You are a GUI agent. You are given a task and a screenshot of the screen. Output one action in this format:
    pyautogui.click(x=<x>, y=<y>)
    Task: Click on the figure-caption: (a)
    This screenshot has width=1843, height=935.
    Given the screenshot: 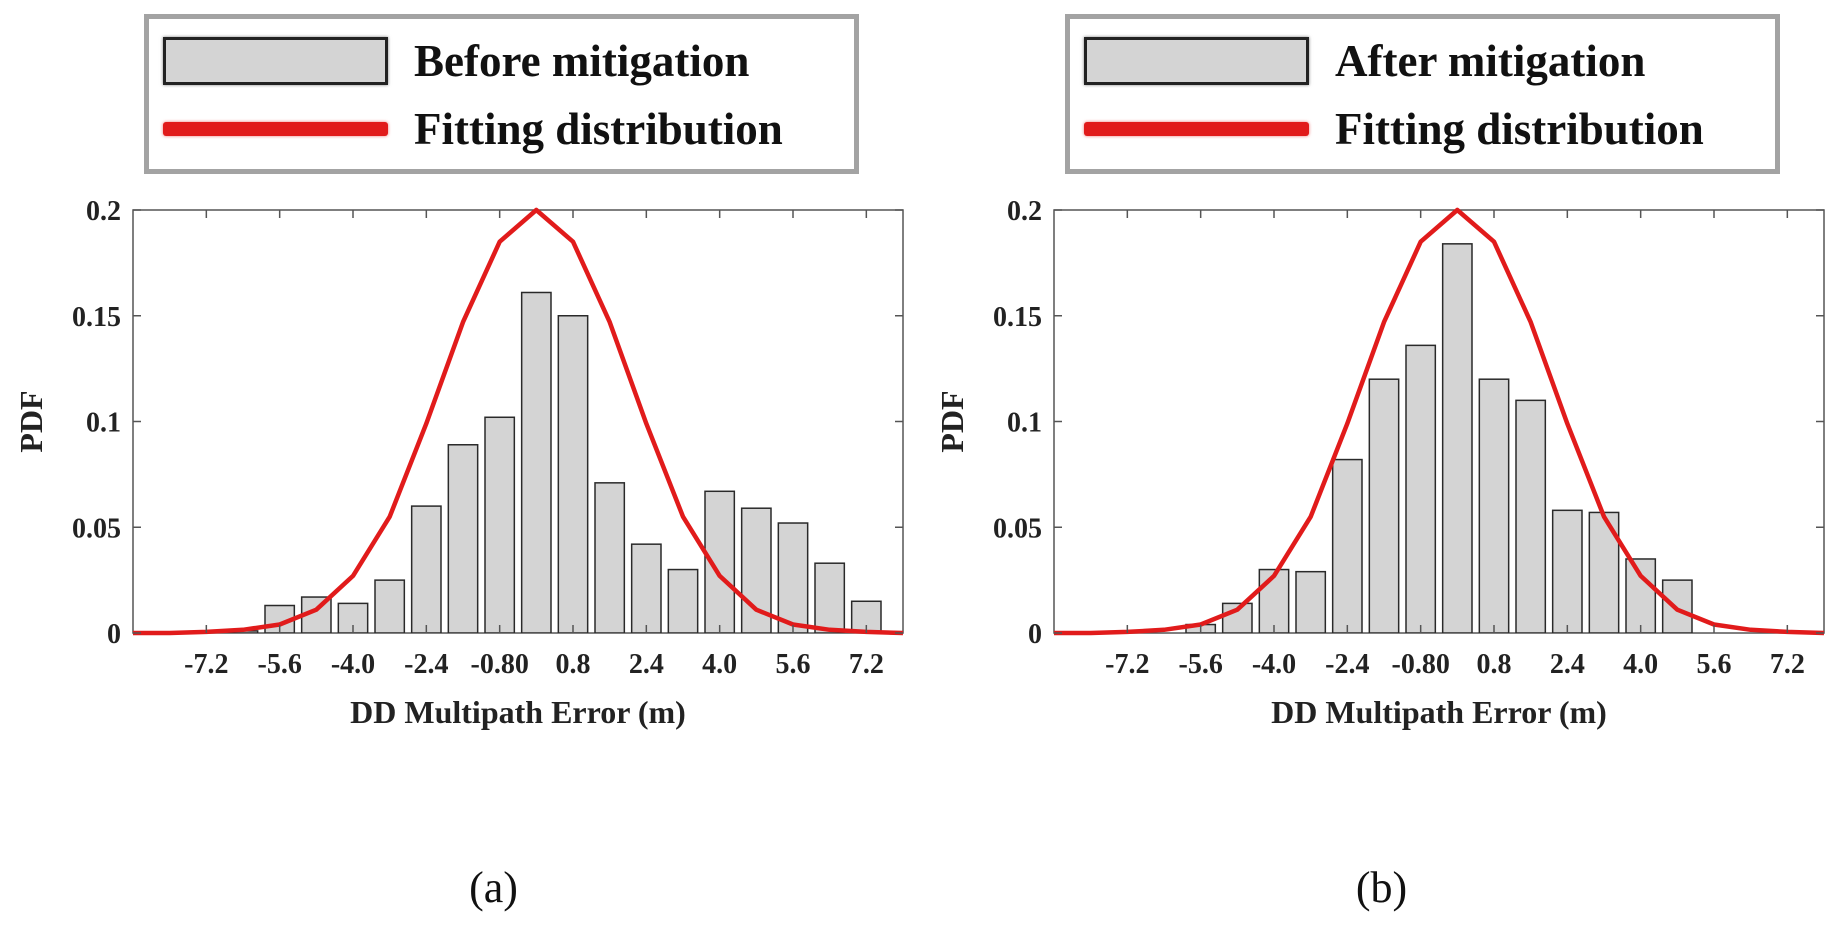 What is the action you would take?
    pyautogui.click(x=493, y=887)
    